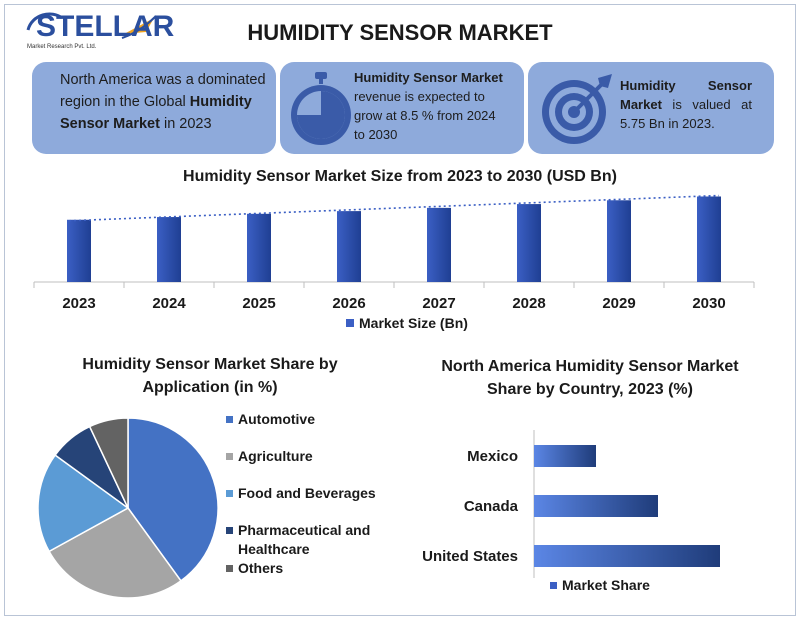  I want to click on pie-legend-item: Agriculture, so click(311, 456).